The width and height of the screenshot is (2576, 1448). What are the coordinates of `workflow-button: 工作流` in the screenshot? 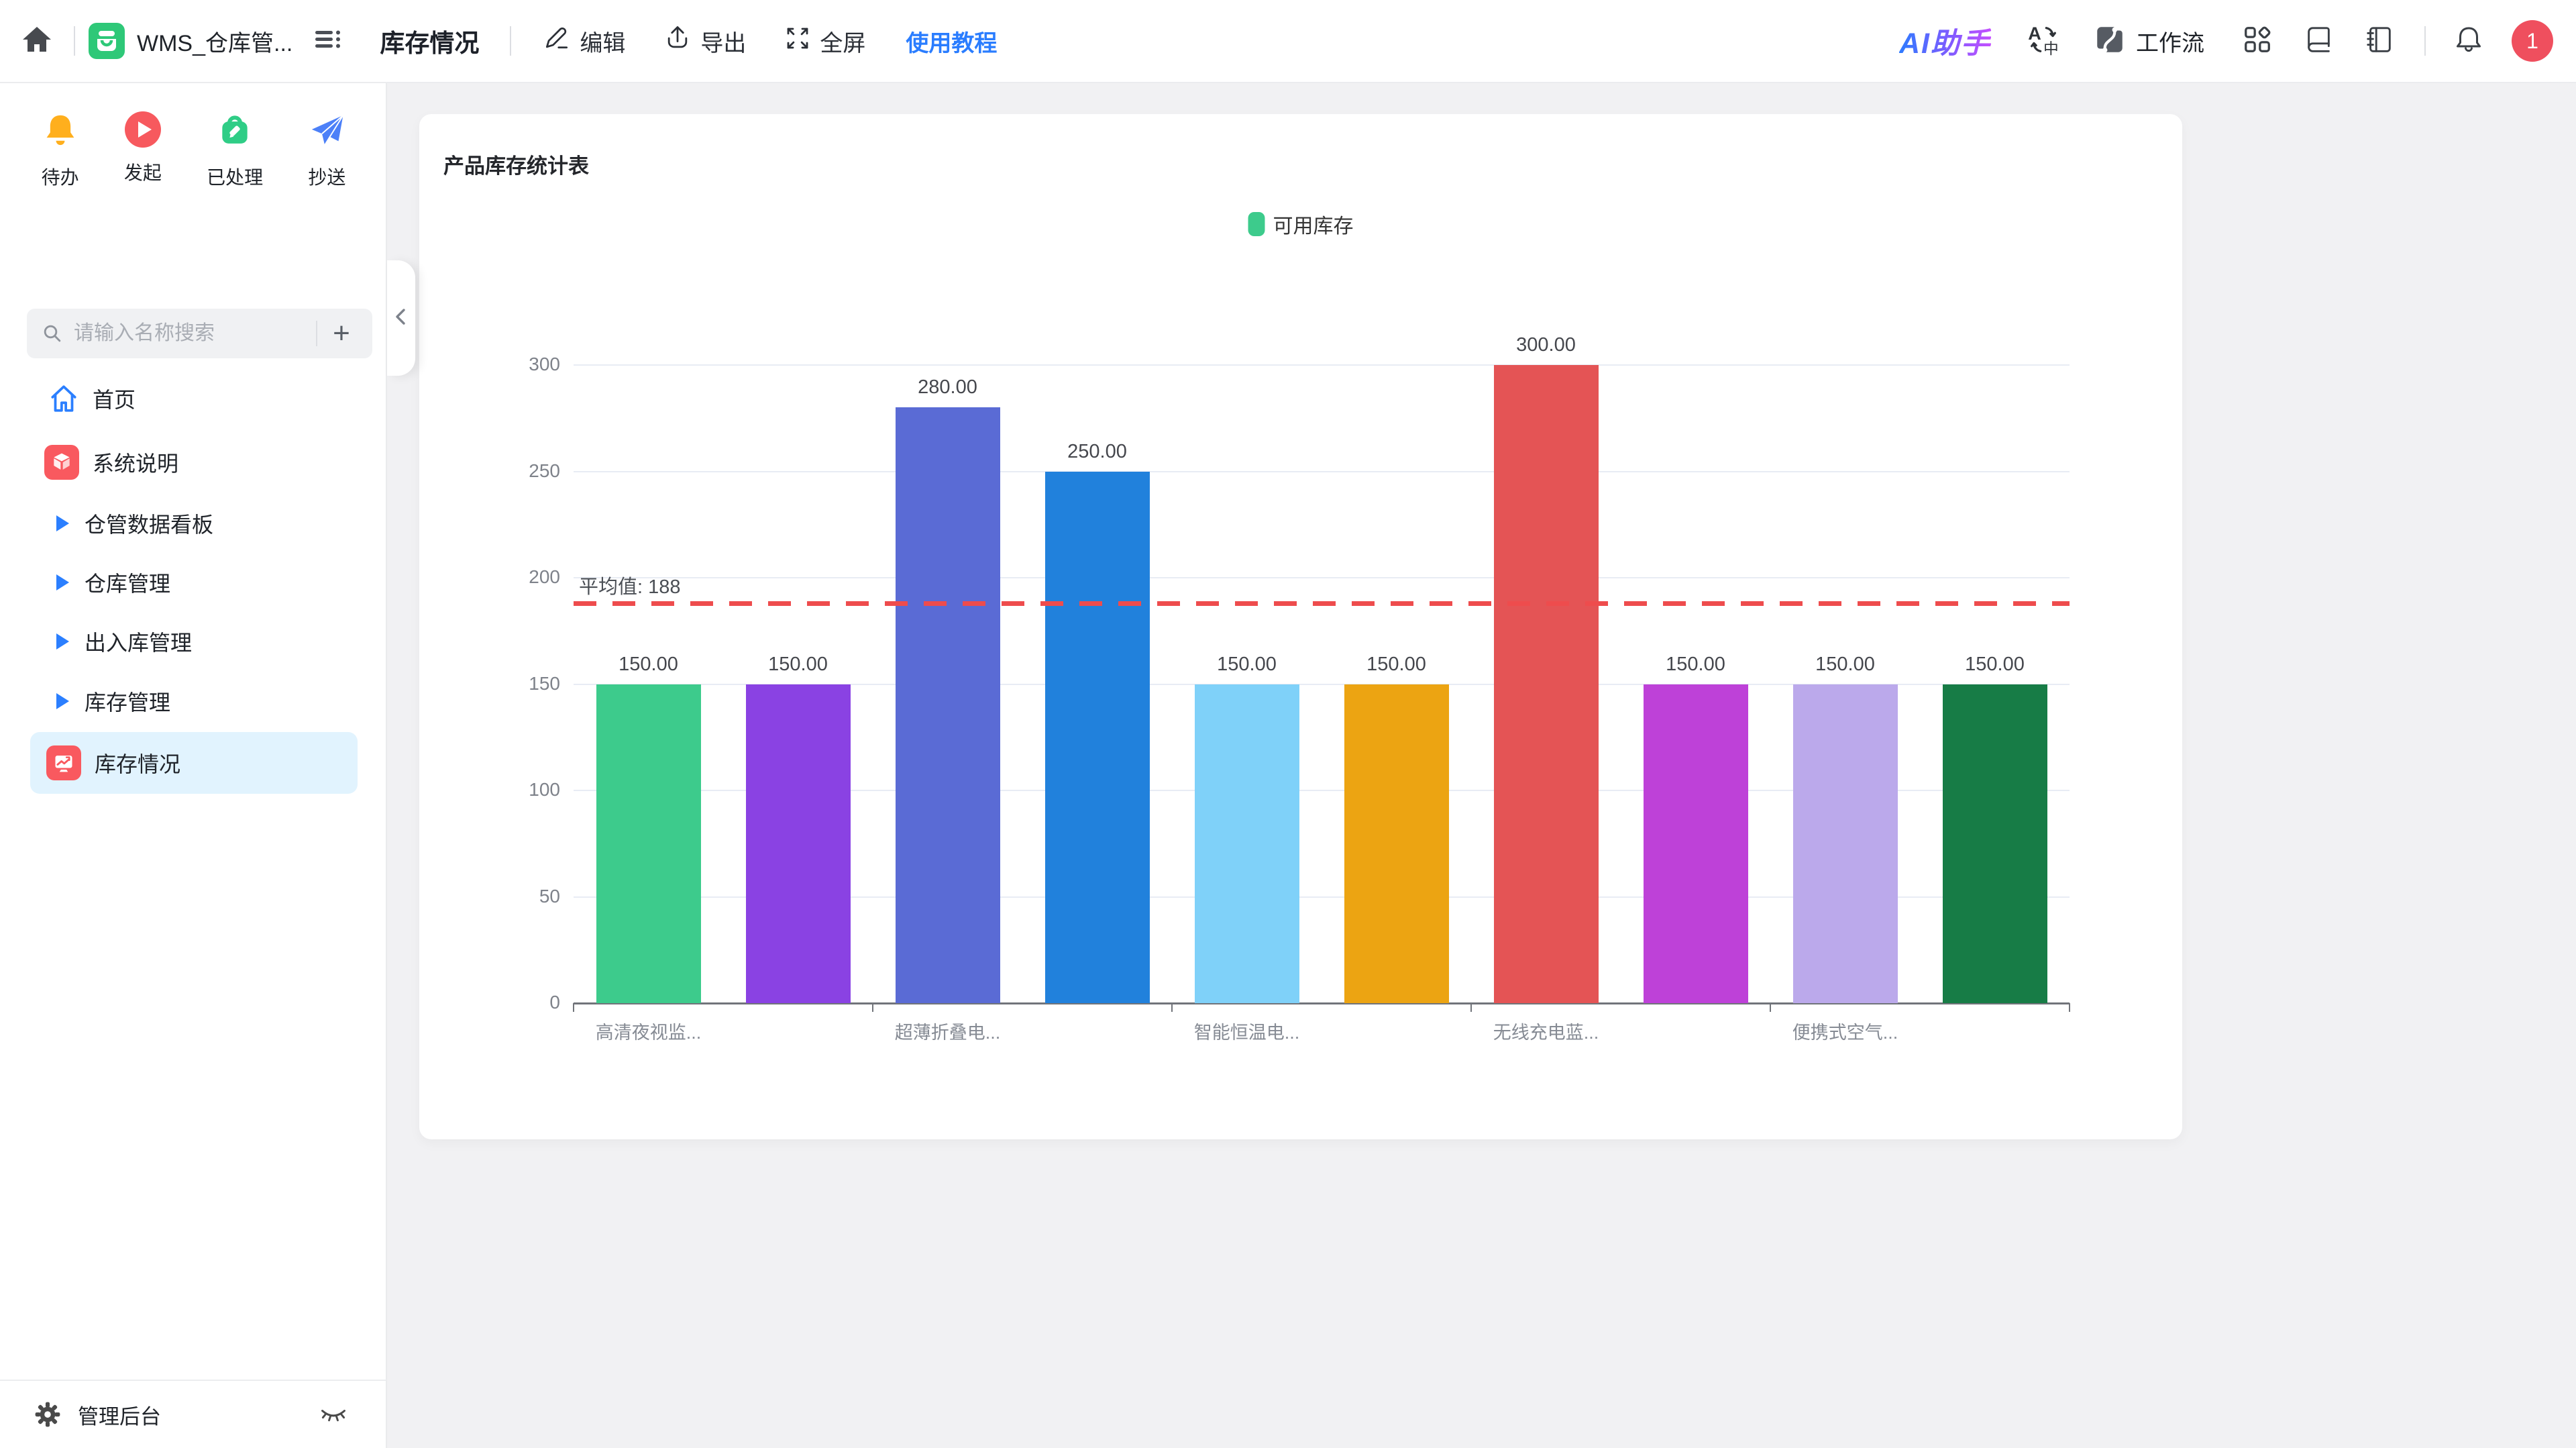 It's located at (2148, 41).